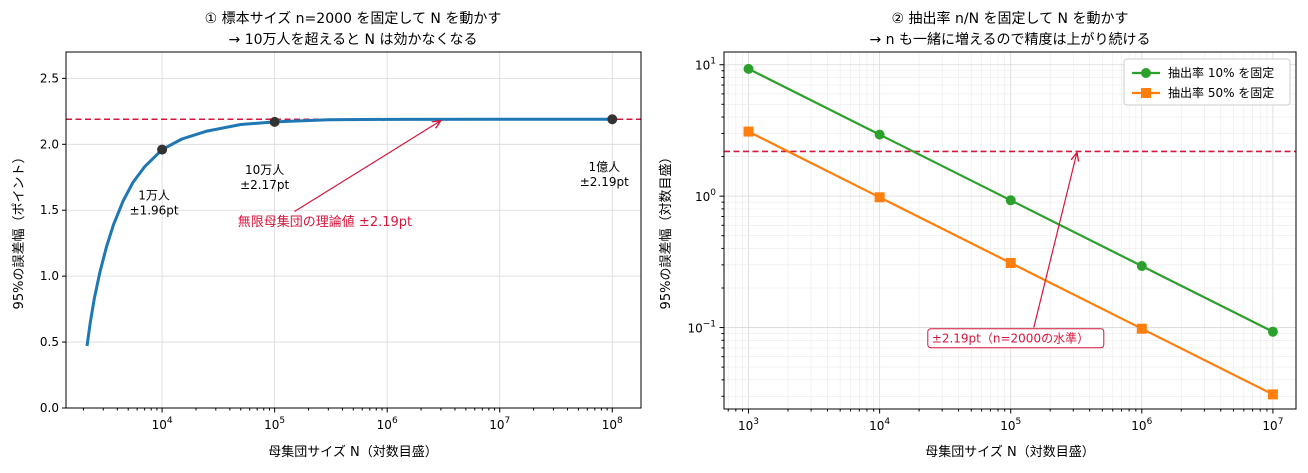 The height and width of the screenshot is (473, 1308). What do you see at coordinates (1272, 425) in the screenshot?
I see `panel-2-xtick-label-4: 10⁷` at bounding box center [1272, 425].